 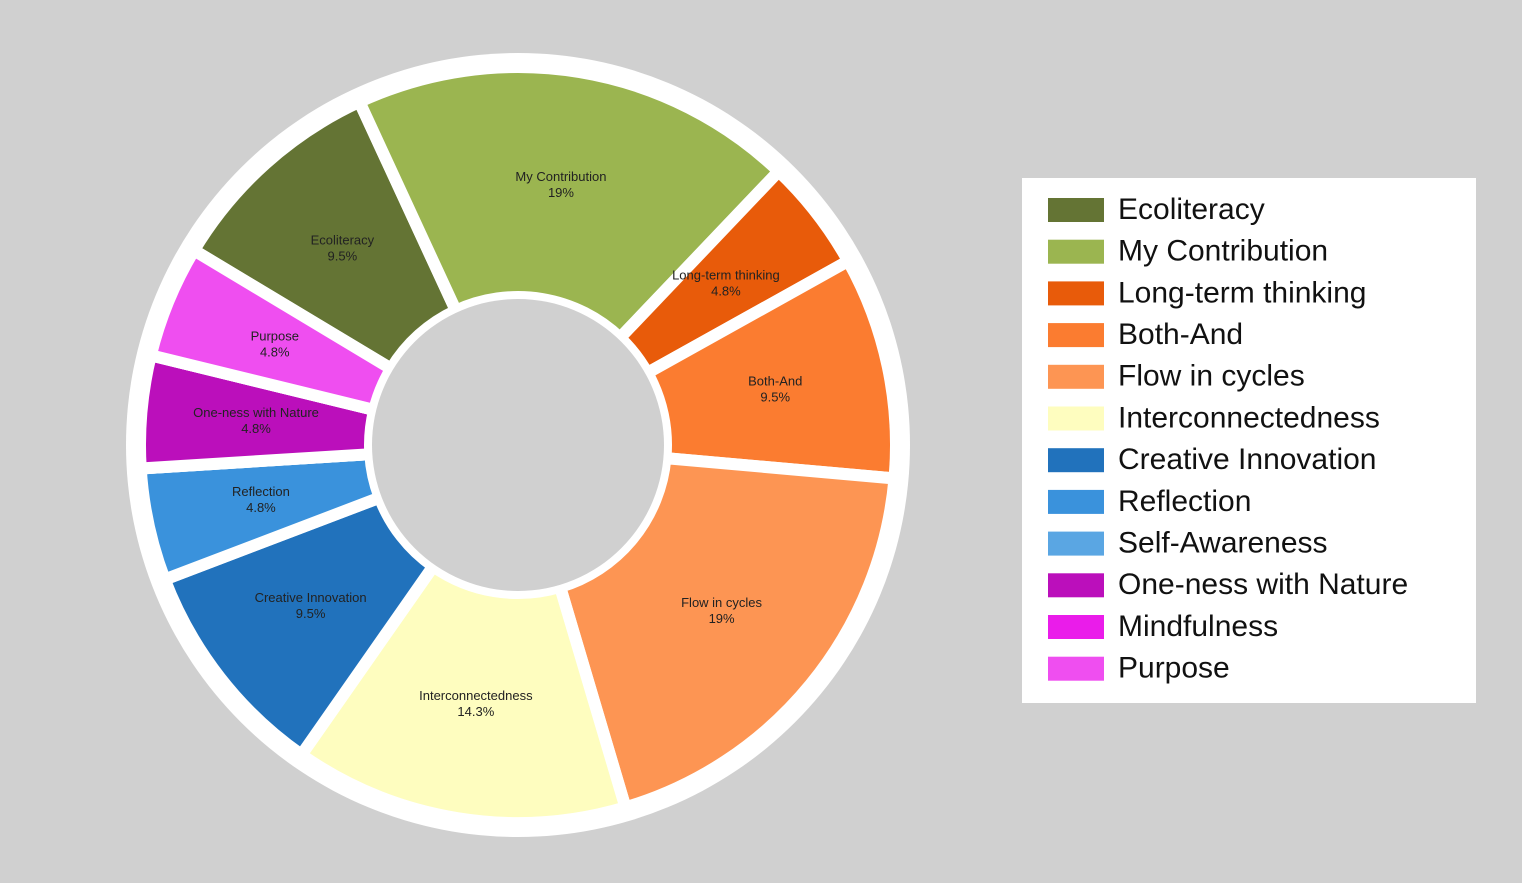 I want to click on legend-label: Interconnectedness, so click(x=1249, y=417).